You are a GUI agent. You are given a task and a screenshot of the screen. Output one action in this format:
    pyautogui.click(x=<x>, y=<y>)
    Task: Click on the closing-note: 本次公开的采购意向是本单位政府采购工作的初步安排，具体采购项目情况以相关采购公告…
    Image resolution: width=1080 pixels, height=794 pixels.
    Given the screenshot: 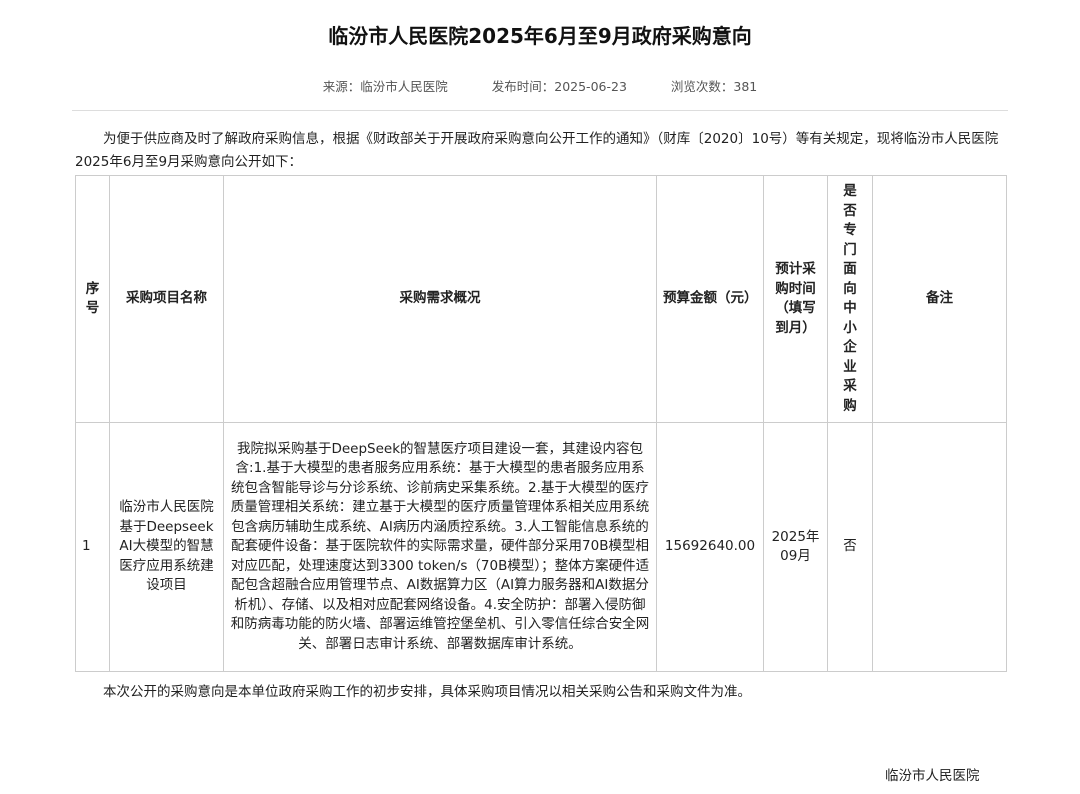 What is the action you would take?
    pyautogui.click(x=427, y=692)
    